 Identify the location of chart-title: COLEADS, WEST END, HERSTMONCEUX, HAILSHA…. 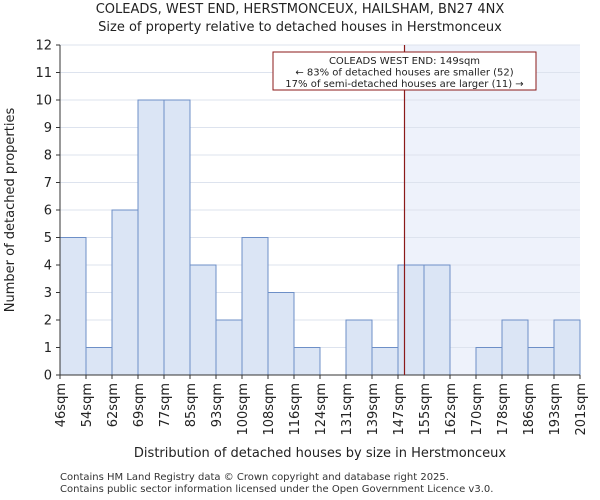
(300, 9).